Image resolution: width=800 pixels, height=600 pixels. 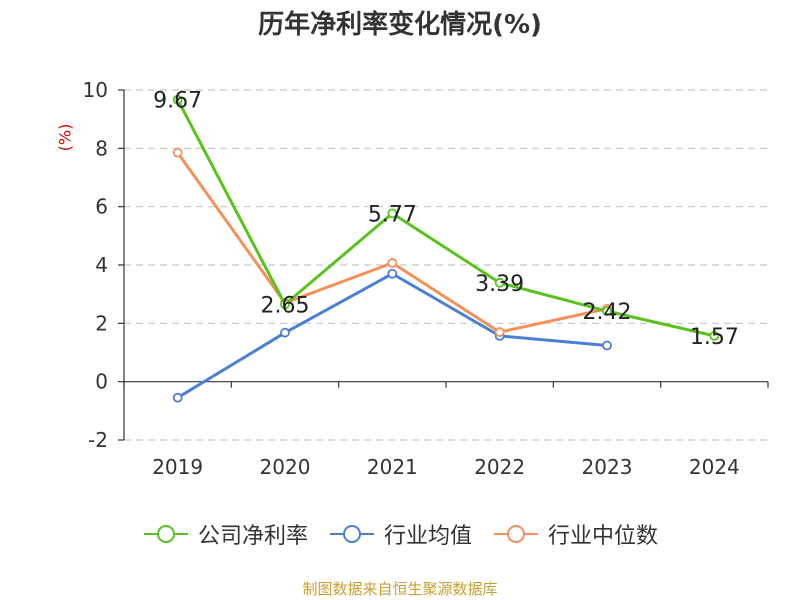 I want to click on legend-label-net-margin: 公司净利率, so click(x=252, y=536).